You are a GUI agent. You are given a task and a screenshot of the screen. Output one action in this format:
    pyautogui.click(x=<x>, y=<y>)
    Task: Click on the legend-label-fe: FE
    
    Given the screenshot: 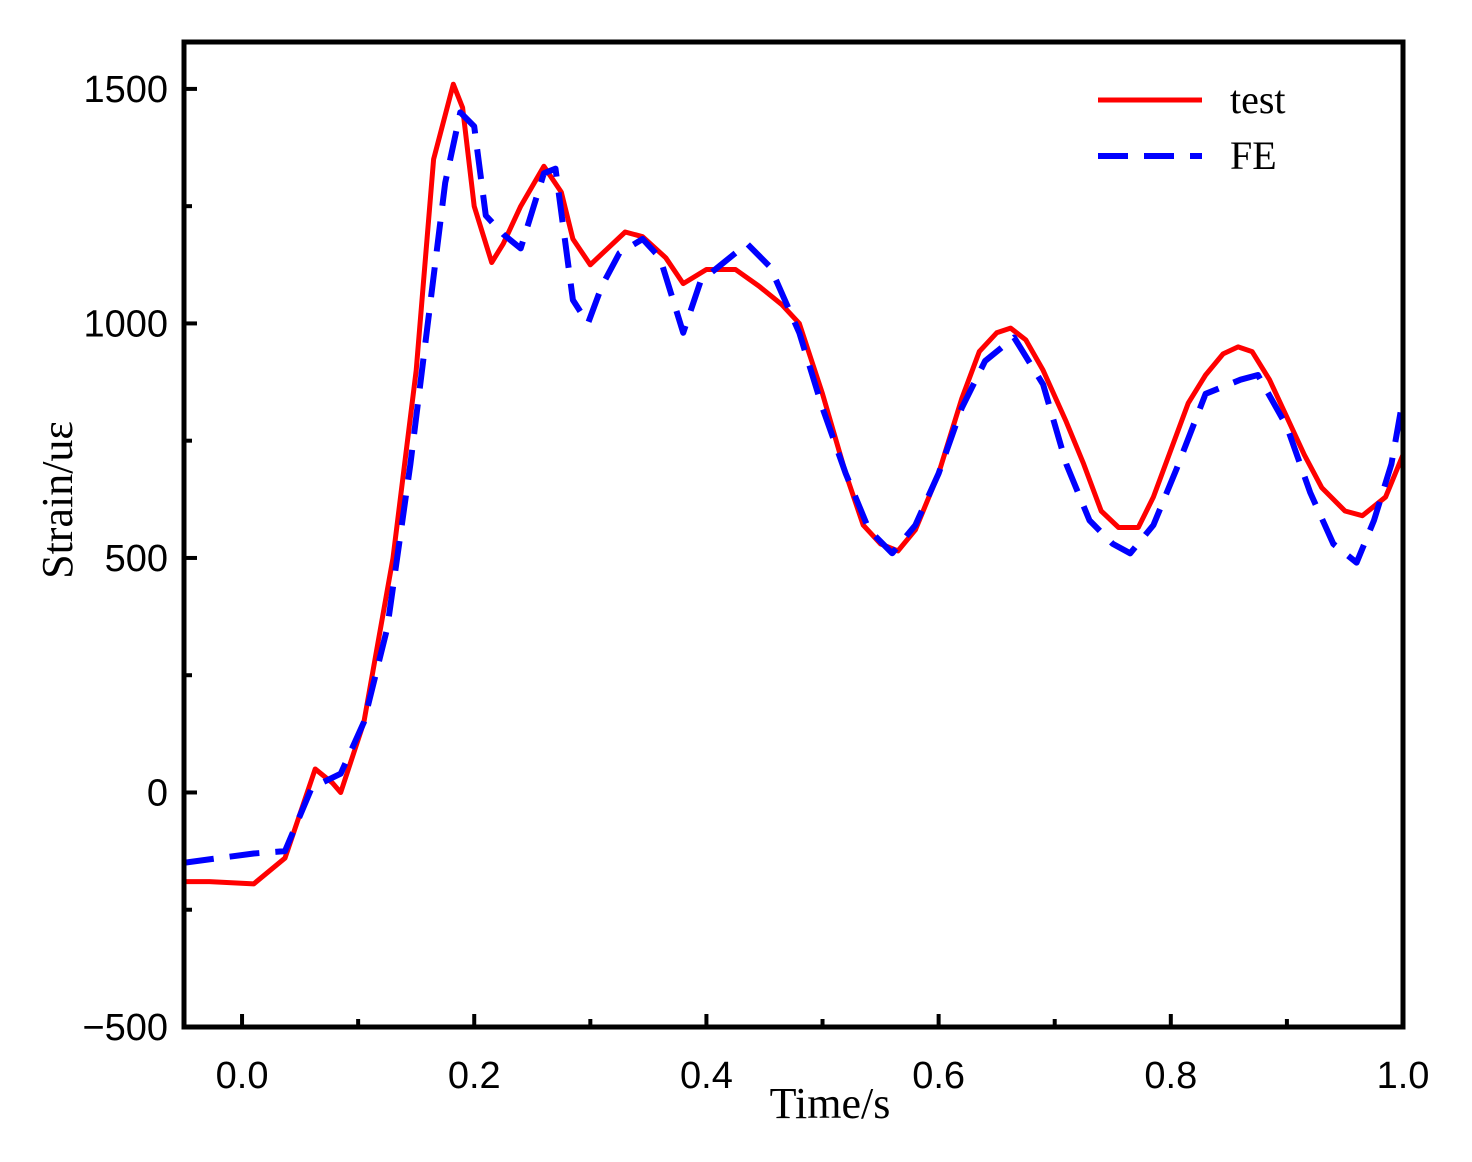 What is the action you would take?
    pyautogui.click(x=1253, y=155)
    